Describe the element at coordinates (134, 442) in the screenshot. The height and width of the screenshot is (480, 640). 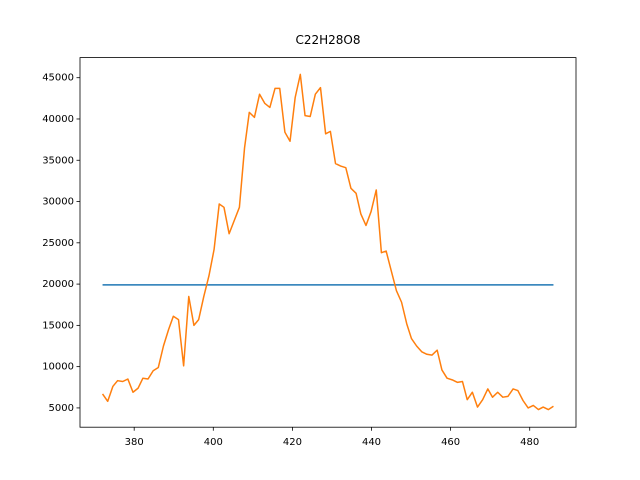
I see `x-tick-label: 380` at that location.